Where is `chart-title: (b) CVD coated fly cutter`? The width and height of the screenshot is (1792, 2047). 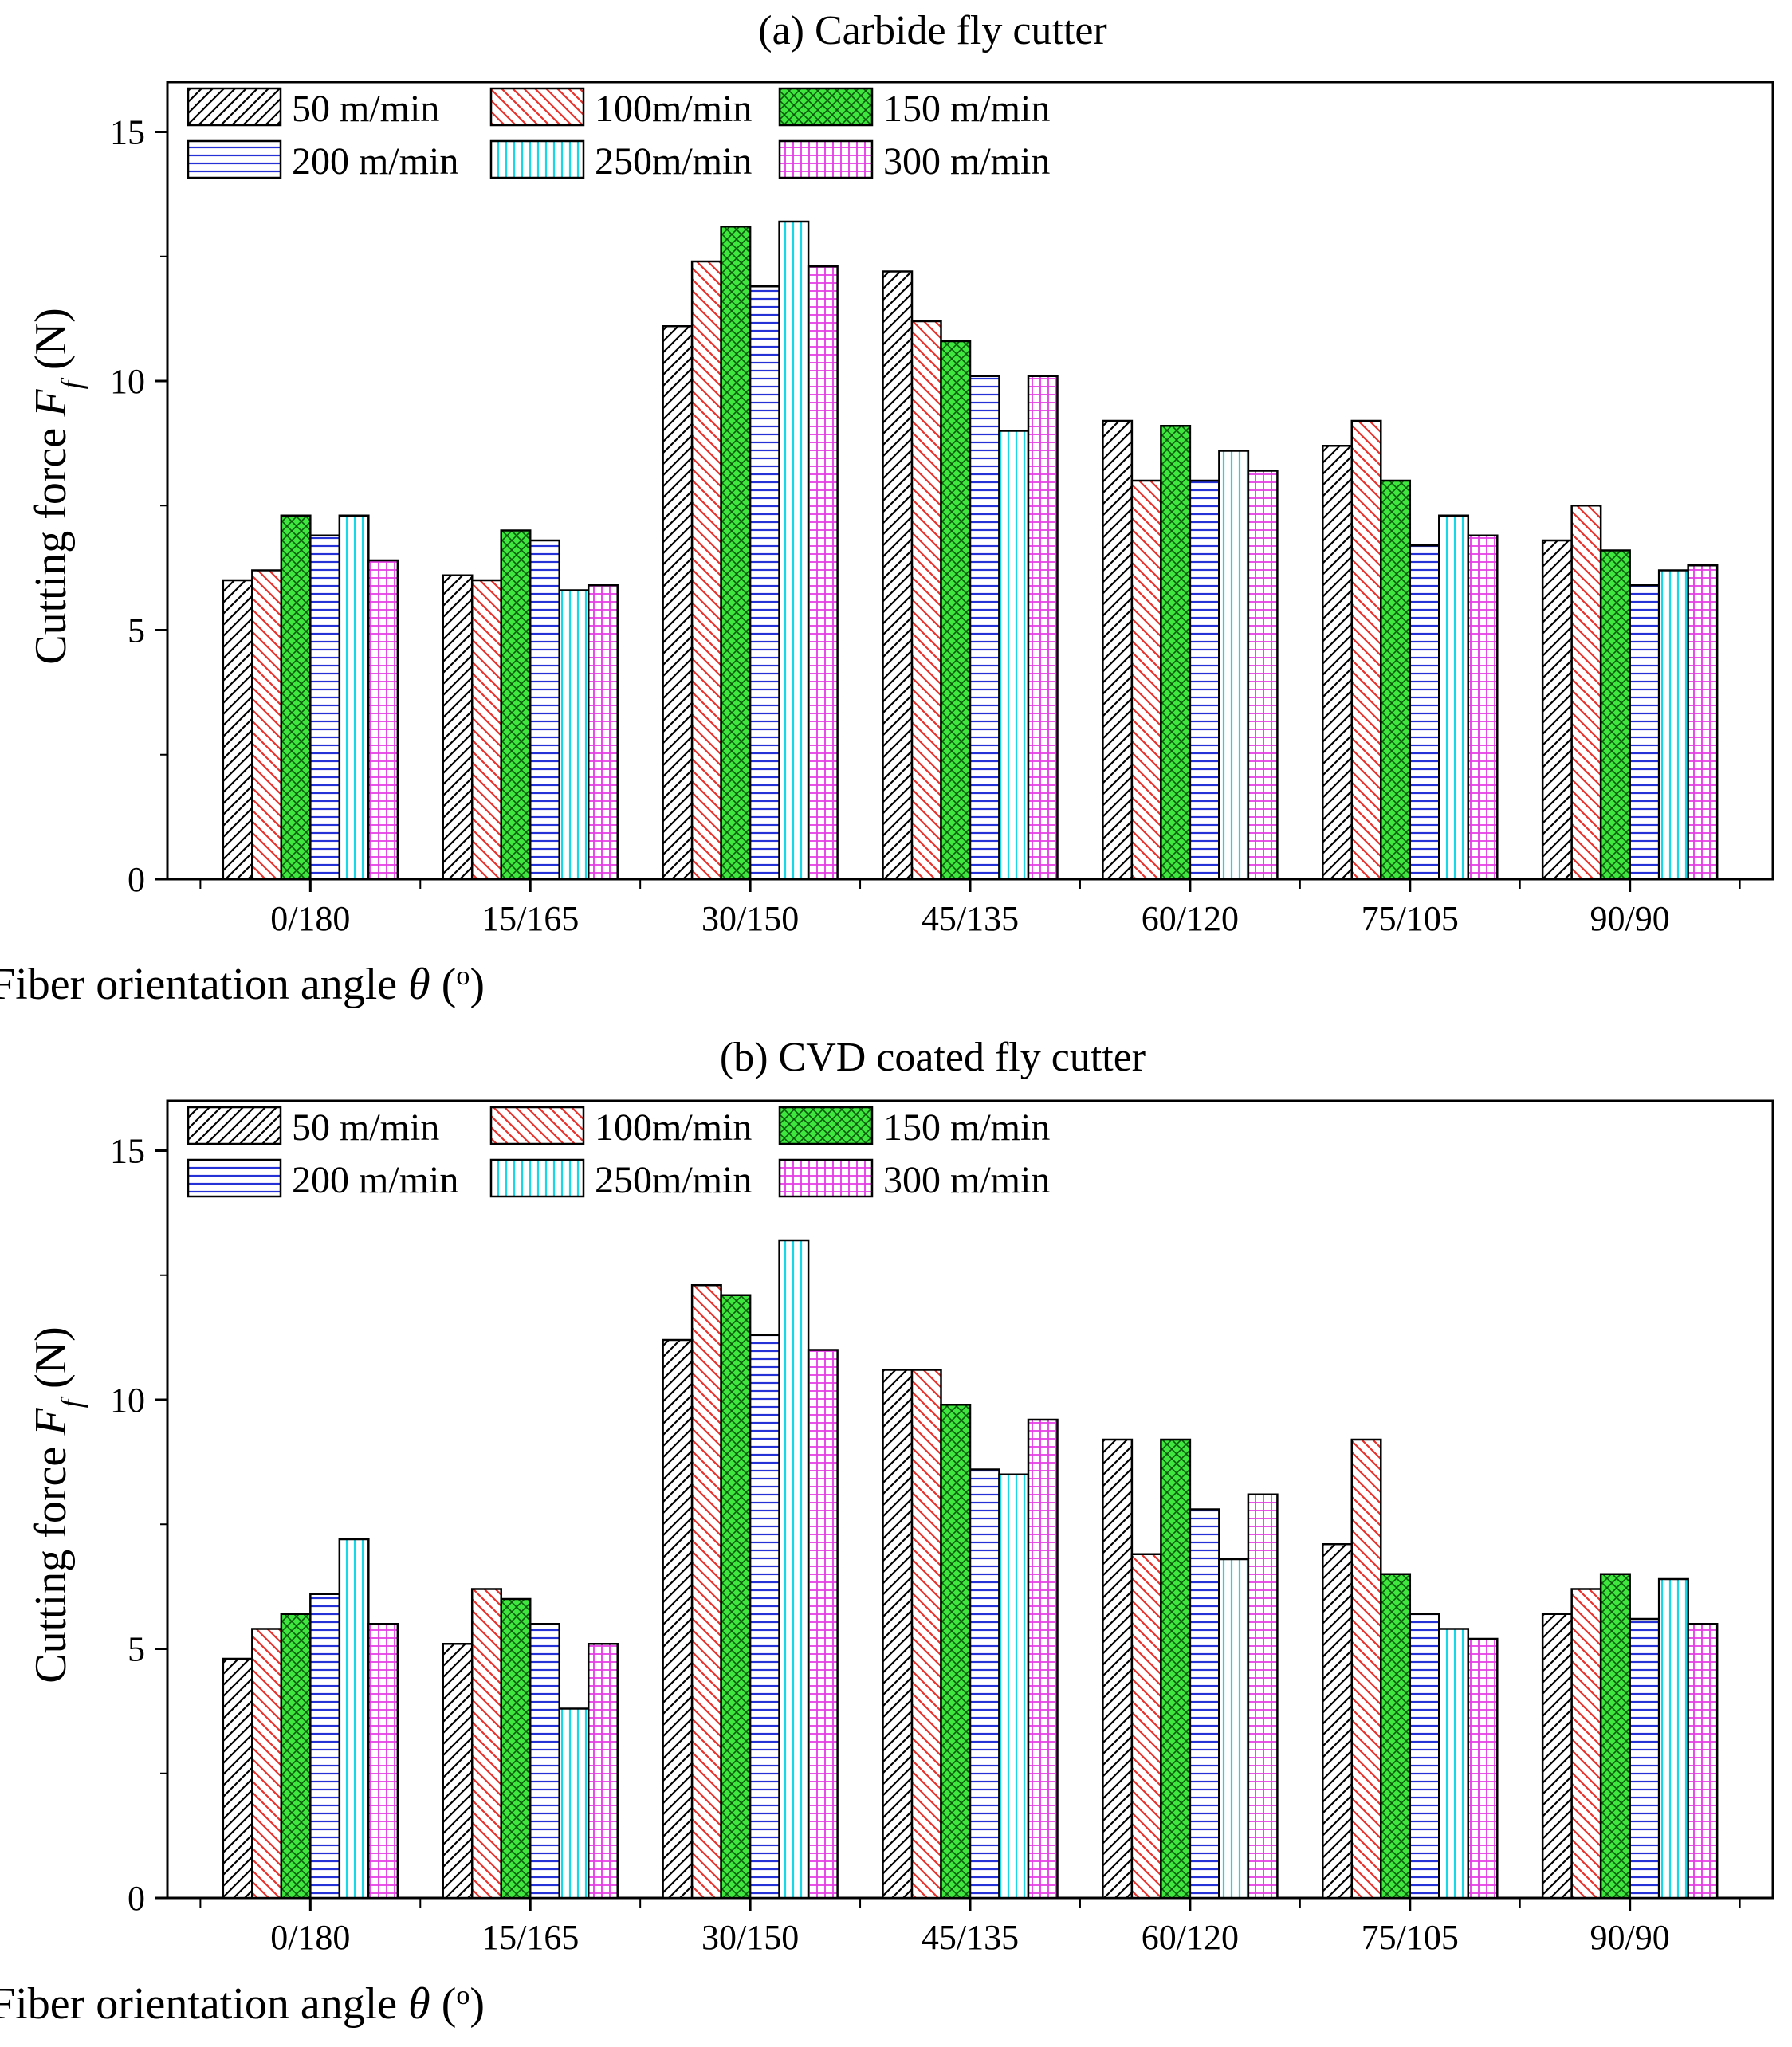 chart-title: (b) CVD coated fly cutter is located at coordinates (933, 1057).